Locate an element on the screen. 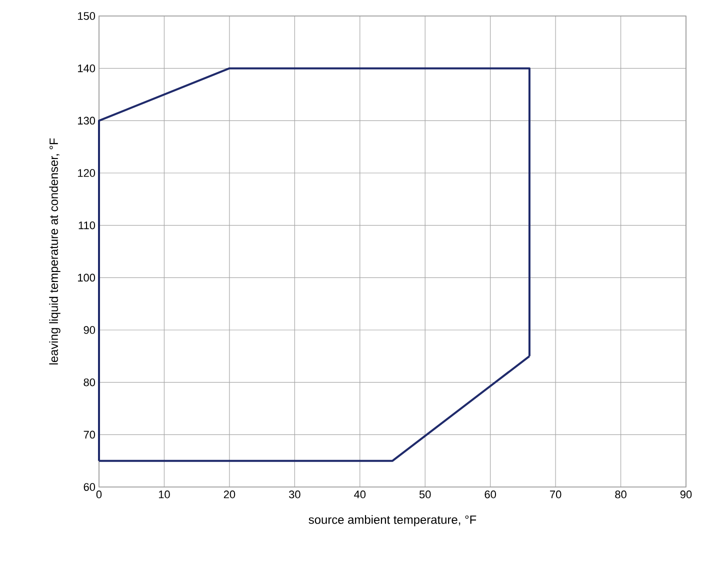 Image resolution: width=703 pixels, height=562 pixels. x-tick-label: 20 is located at coordinates (230, 494).